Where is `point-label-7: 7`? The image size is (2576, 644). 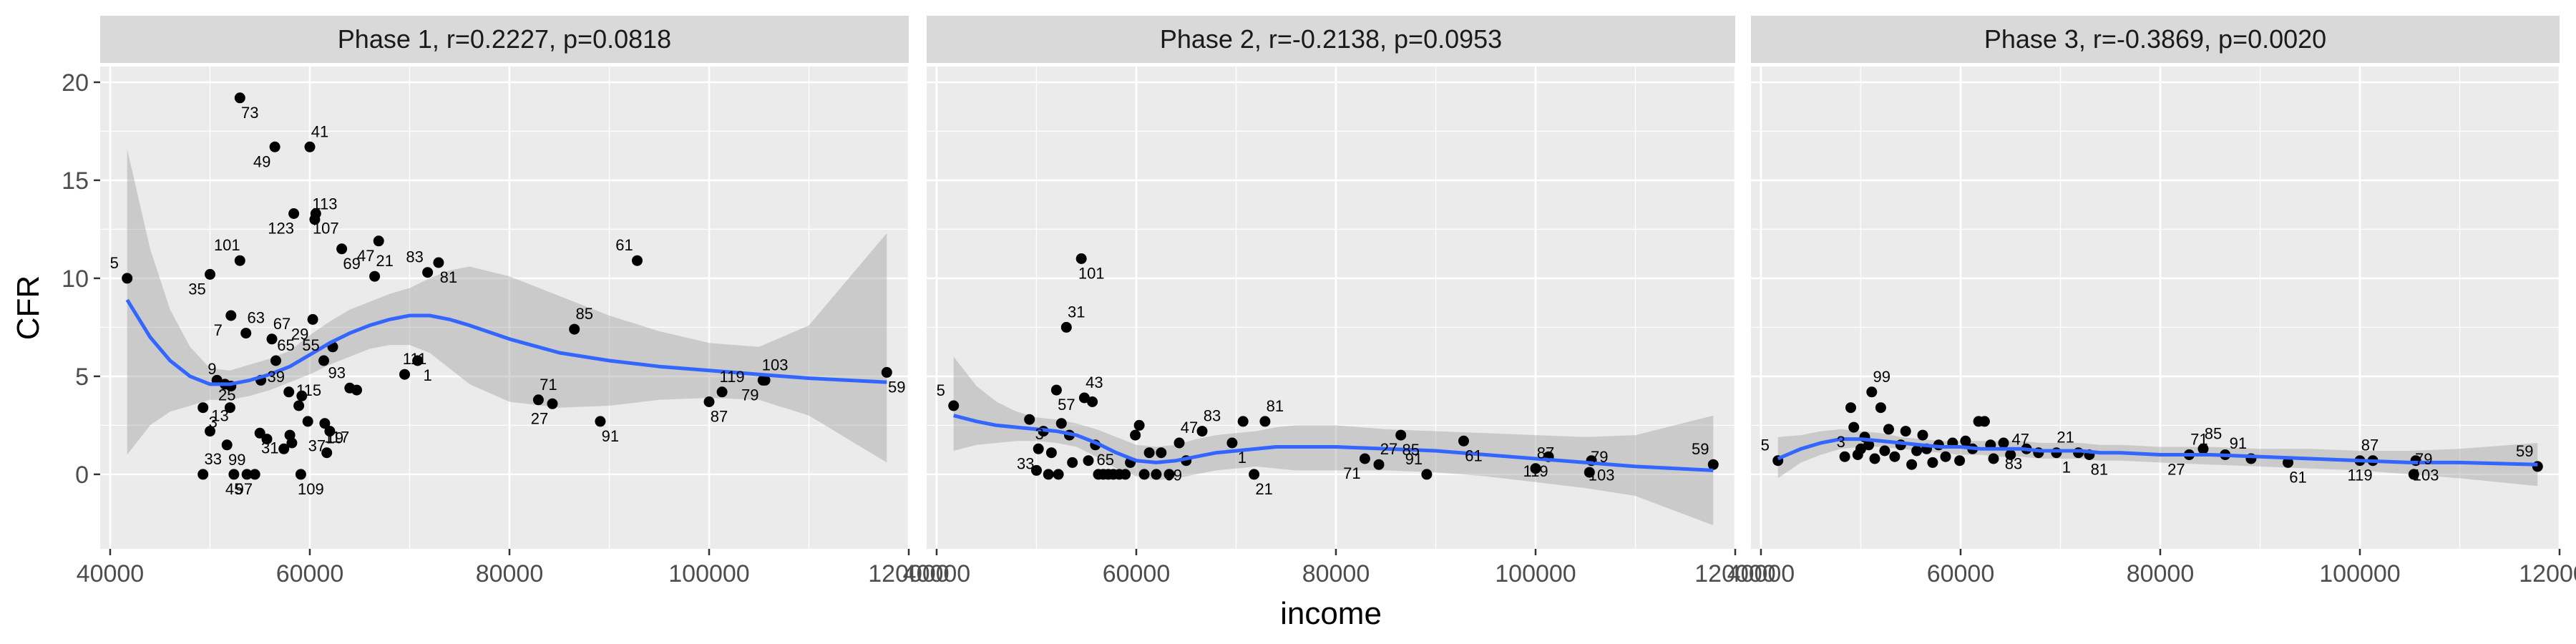 point-label-7: 7 is located at coordinates (218, 330).